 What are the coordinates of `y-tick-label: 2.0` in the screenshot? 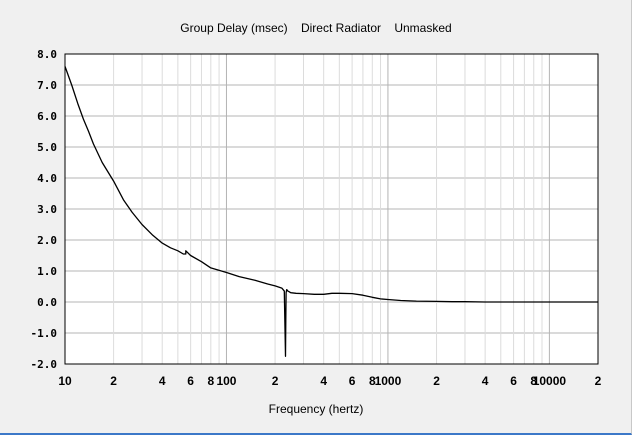 It's located at (47, 240).